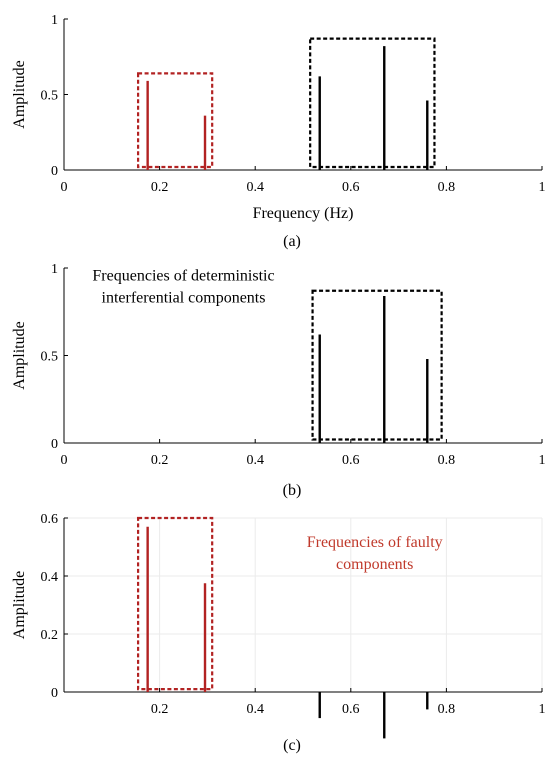 Image resolution: width=550 pixels, height=763 pixels. I want to click on x-axis-title: Frequency (Hz), so click(303, 213).